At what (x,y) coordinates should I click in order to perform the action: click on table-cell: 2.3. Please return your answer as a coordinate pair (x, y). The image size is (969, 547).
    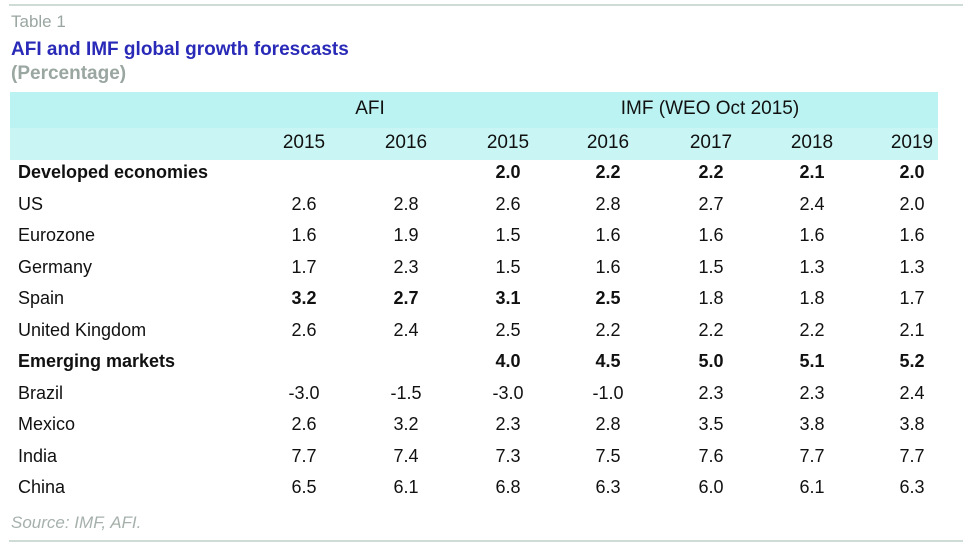
    Looking at the image, I should click on (812, 392).